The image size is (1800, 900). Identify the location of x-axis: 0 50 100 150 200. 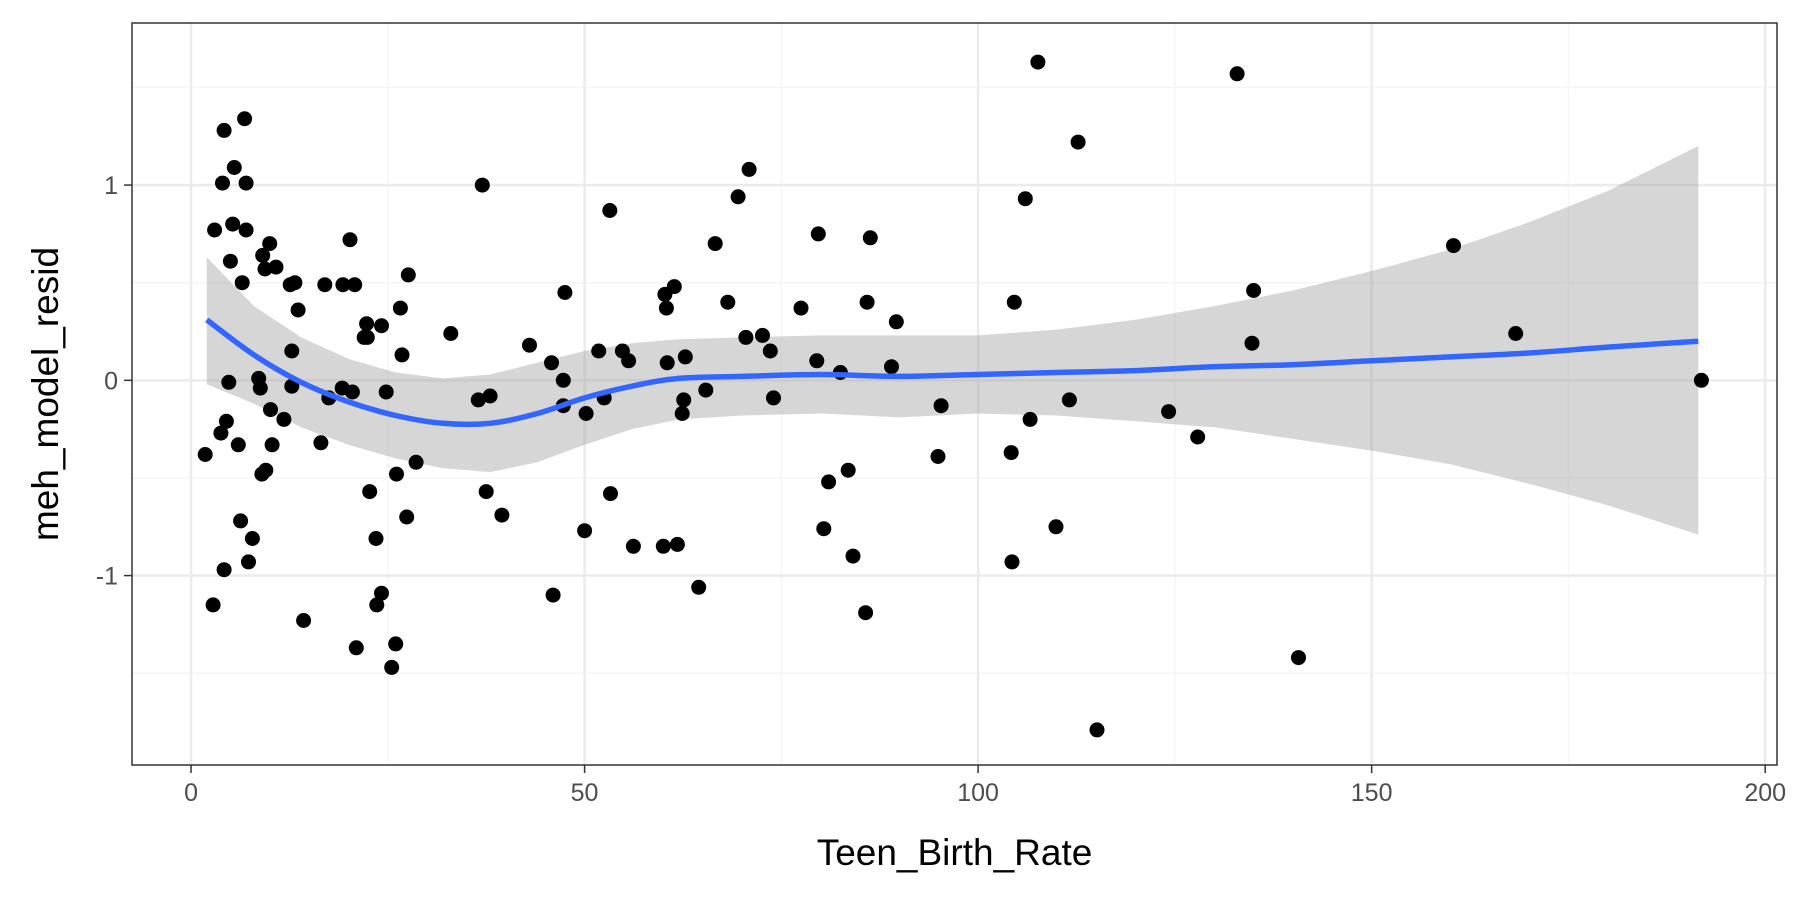
(985, 786).